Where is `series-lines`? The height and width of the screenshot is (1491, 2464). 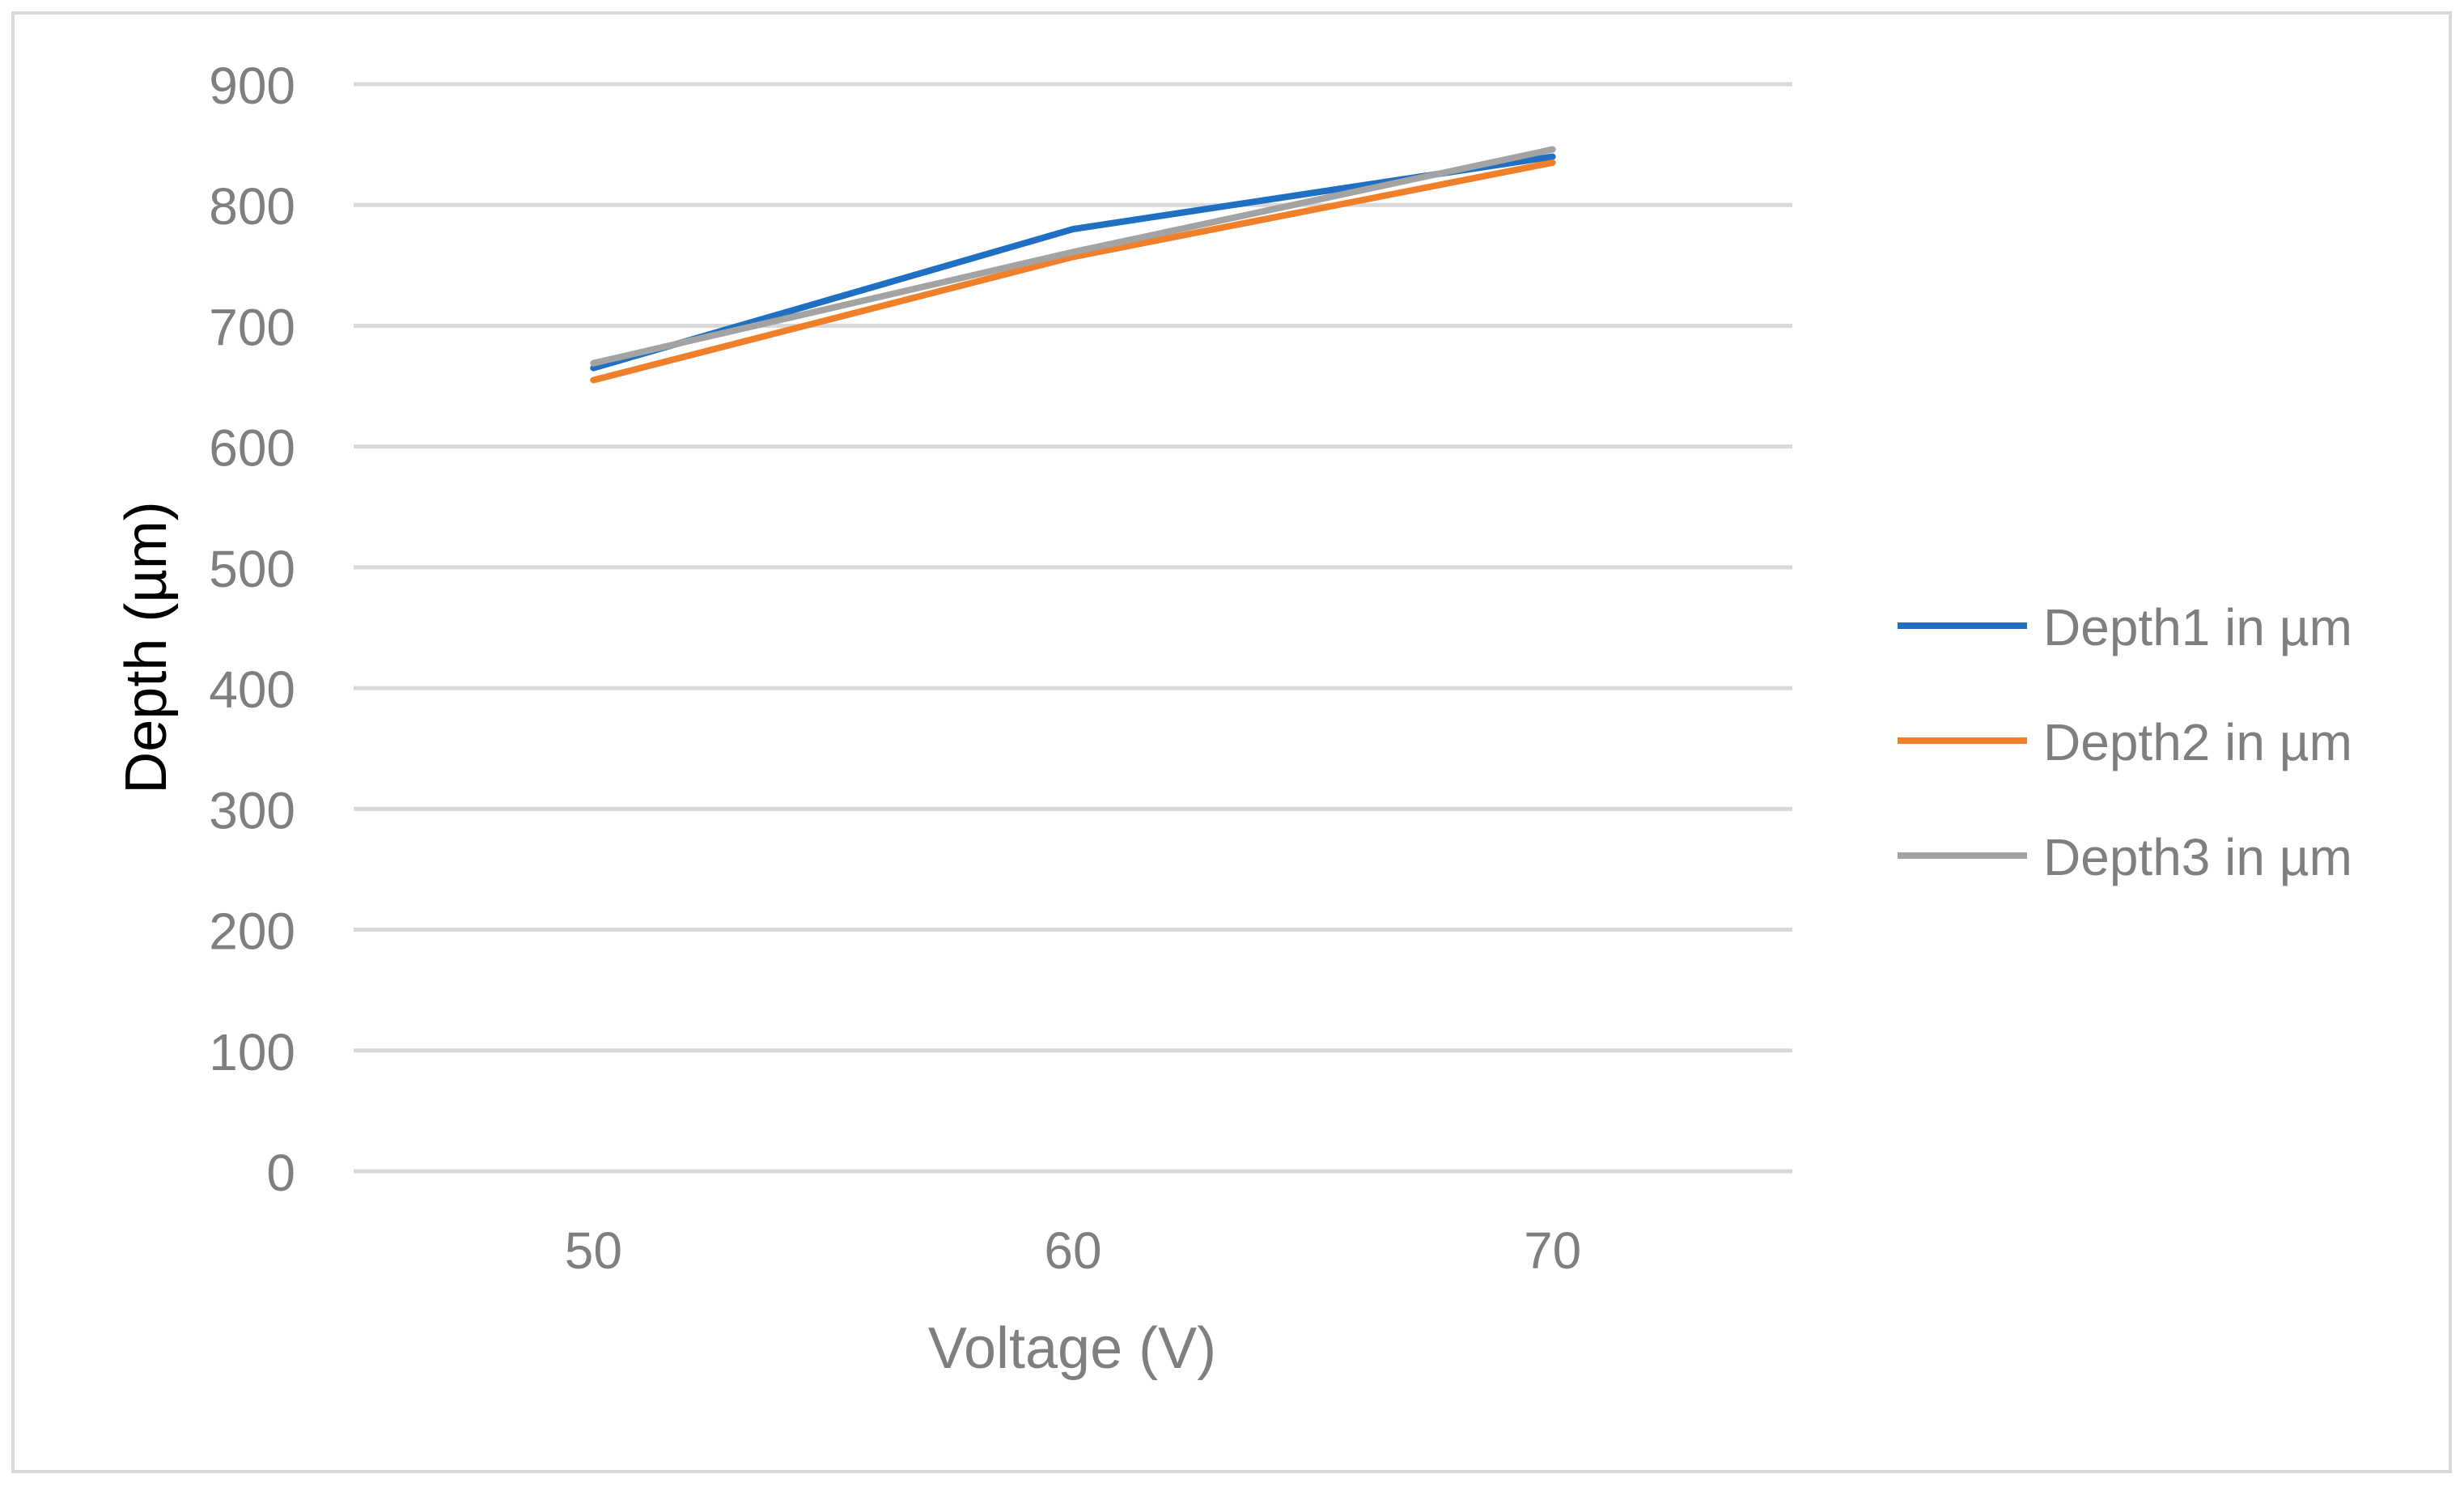 series-lines is located at coordinates (1073, 265).